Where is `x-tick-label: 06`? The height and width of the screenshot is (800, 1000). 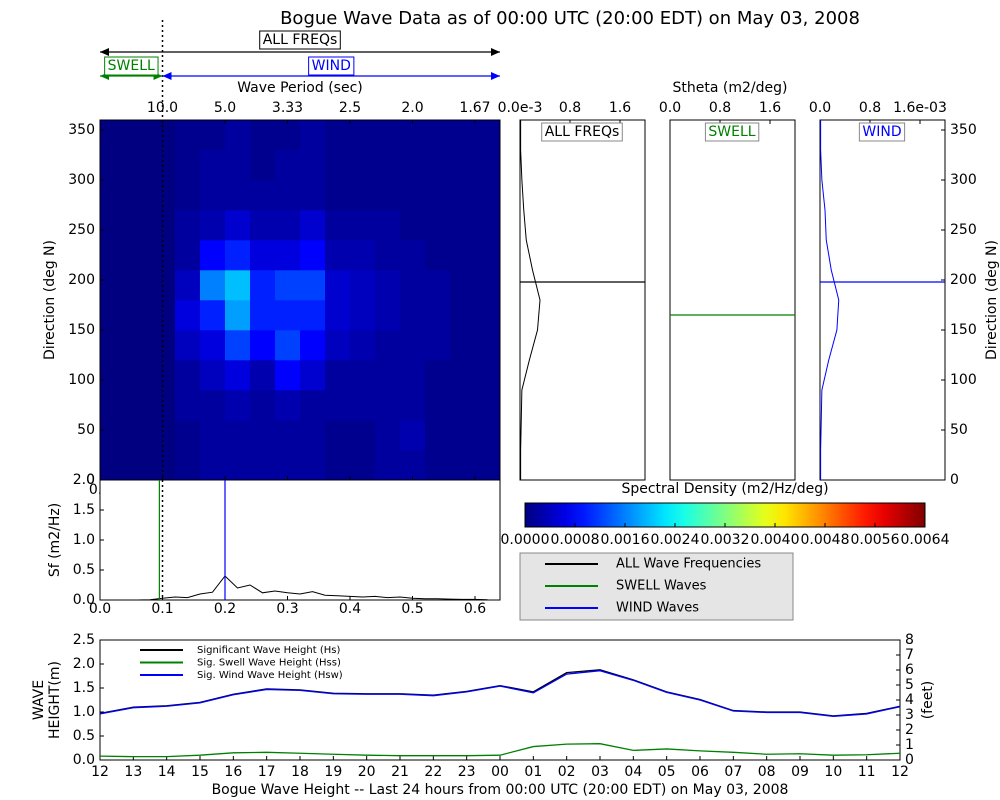 x-tick-label: 06 is located at coordinates (700, 772).